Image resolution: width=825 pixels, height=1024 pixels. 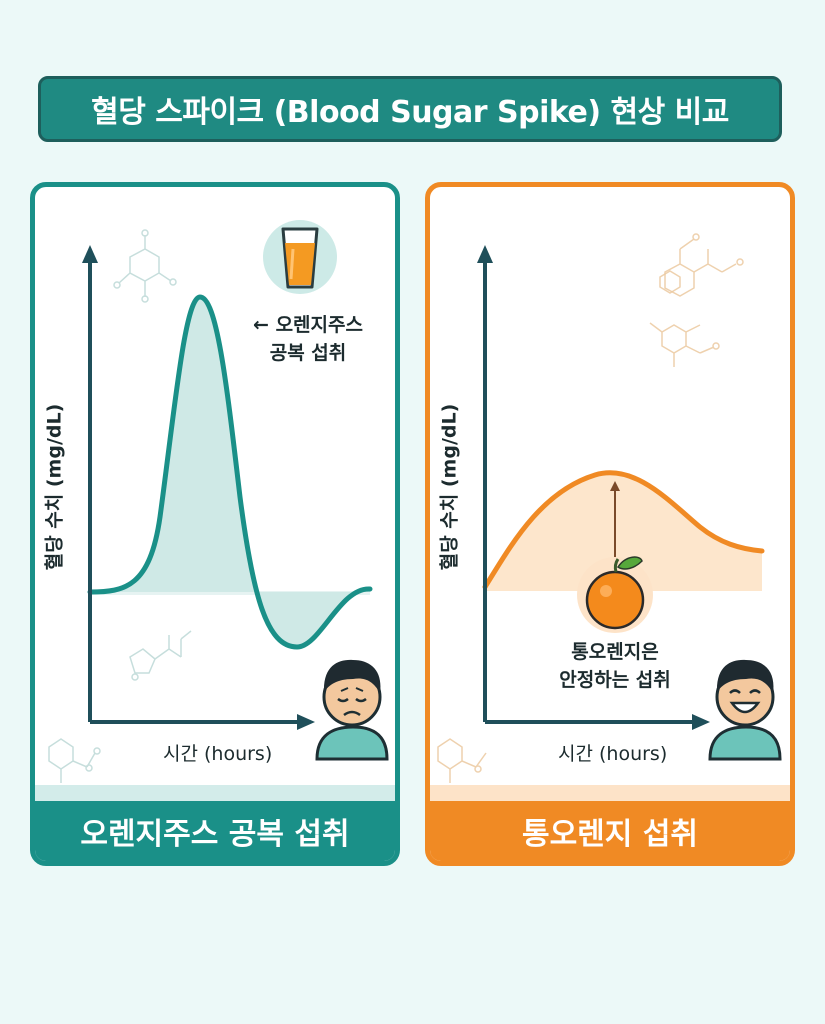 What do you see at coordinates (352, 710) in the screenshot?
I see `sad-person-icon` at bounding box center [352, 710].